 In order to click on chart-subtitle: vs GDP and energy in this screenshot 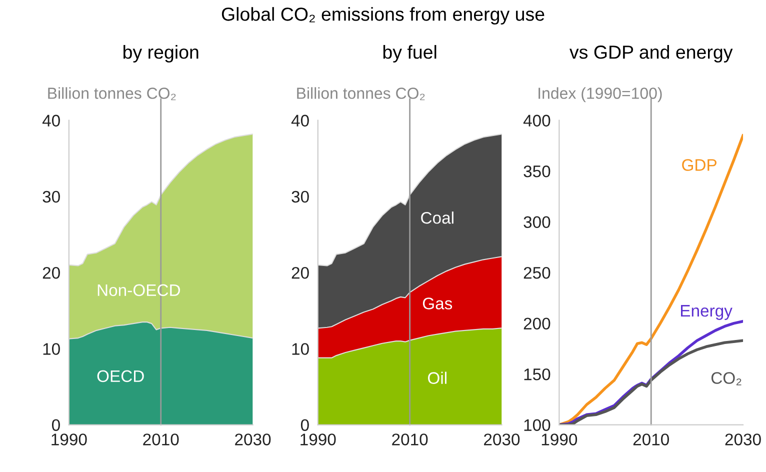, I will do `click(651, 54)`.